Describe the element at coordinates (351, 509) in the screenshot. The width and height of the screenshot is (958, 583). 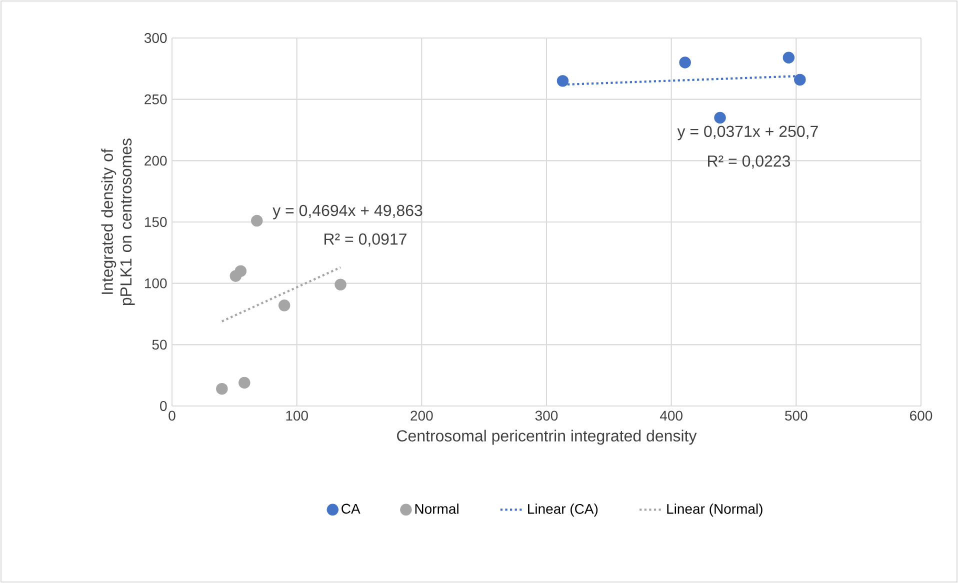
I see `legend-label: CA` at that location.